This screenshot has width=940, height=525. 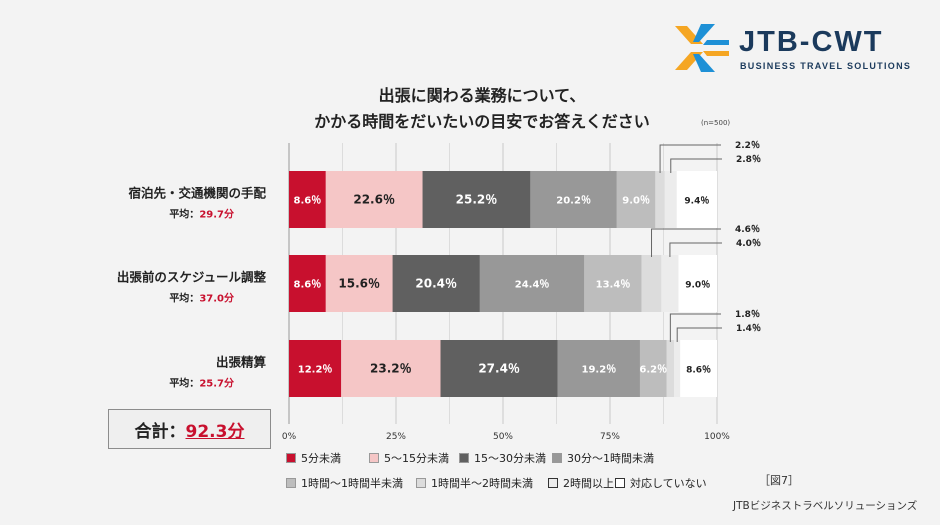 What do you see at coordinates (396, 437) in the screenshot?
I see `x-tick-label: 25%` at bounding box center [396, 437].